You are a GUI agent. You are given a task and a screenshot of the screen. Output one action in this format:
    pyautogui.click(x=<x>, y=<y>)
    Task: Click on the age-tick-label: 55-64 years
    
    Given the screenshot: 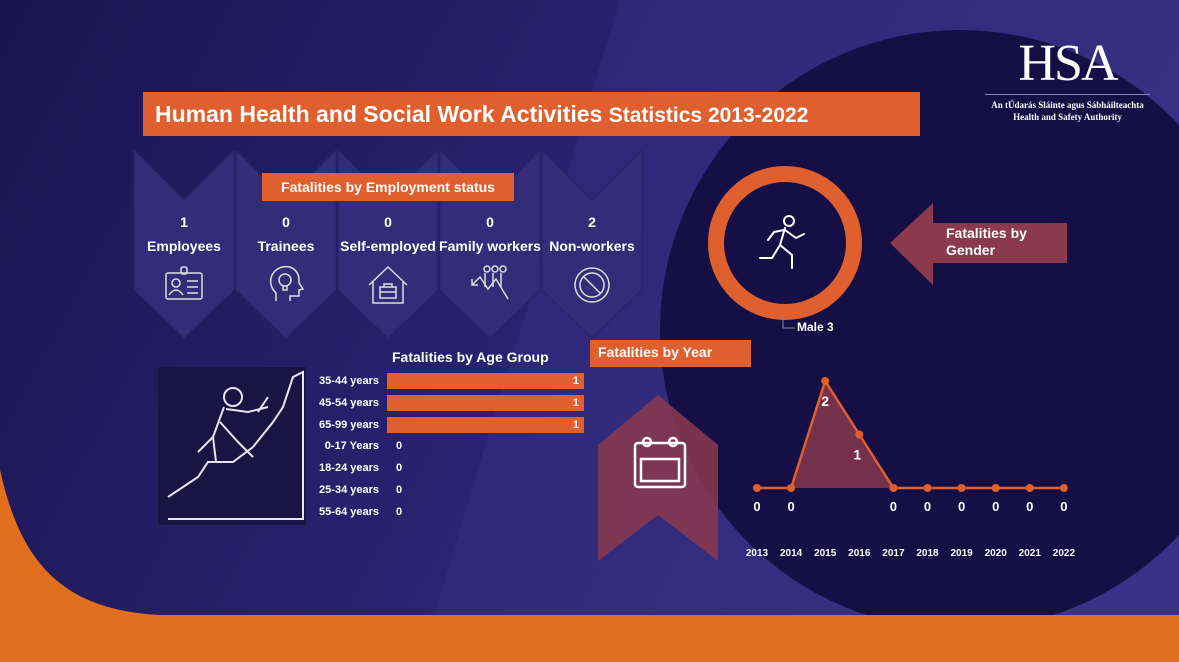 What is the action you would take?
    pyautogui.click(x=349, y=511)
    